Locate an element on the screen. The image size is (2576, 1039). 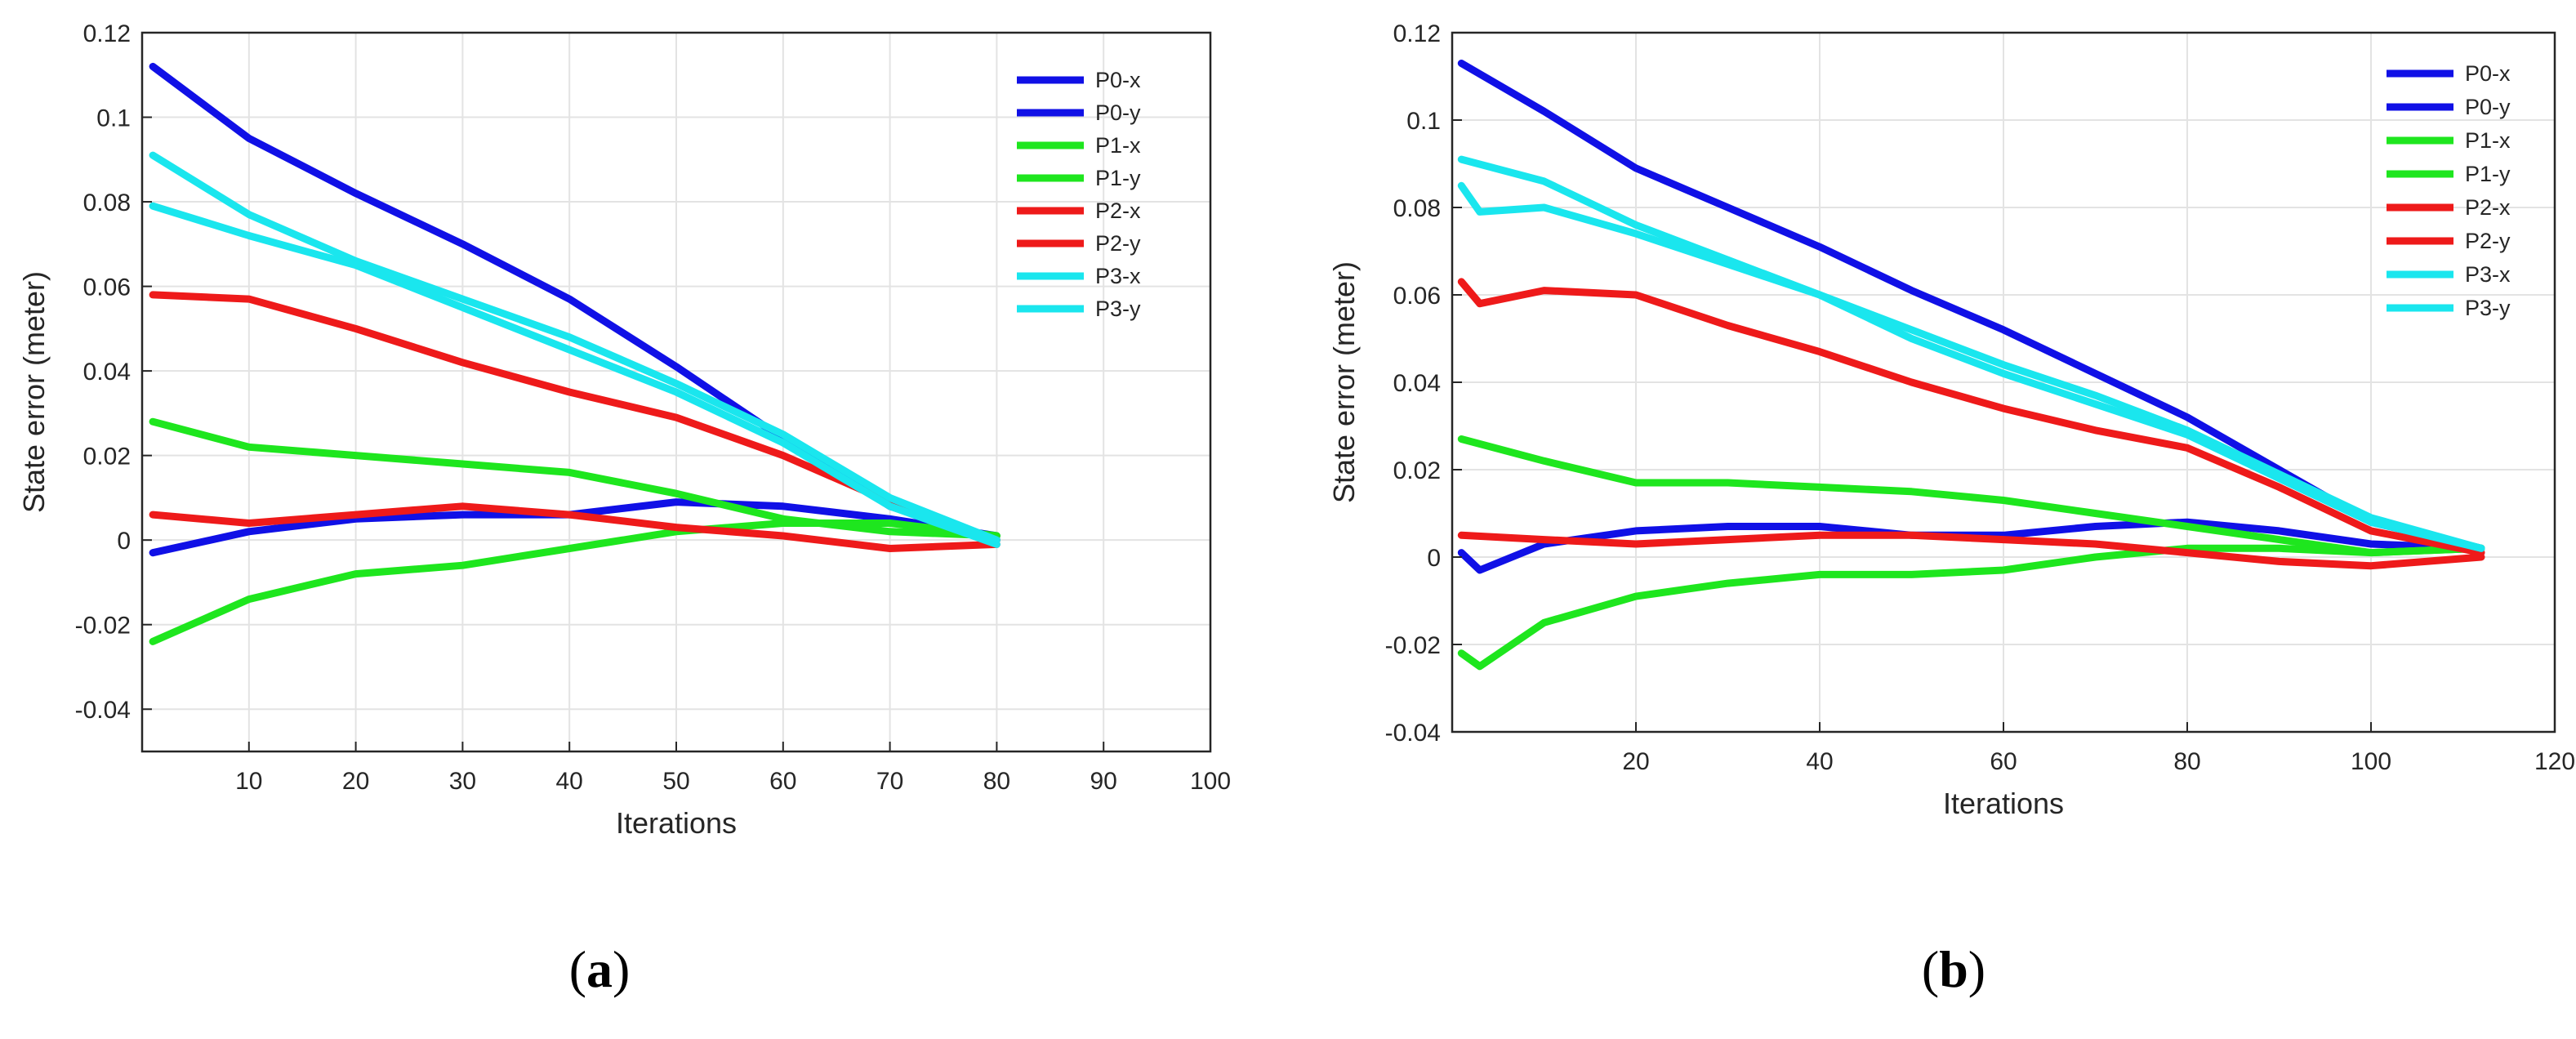
panel-label-a: (a) is located at coordinates (599, 969).